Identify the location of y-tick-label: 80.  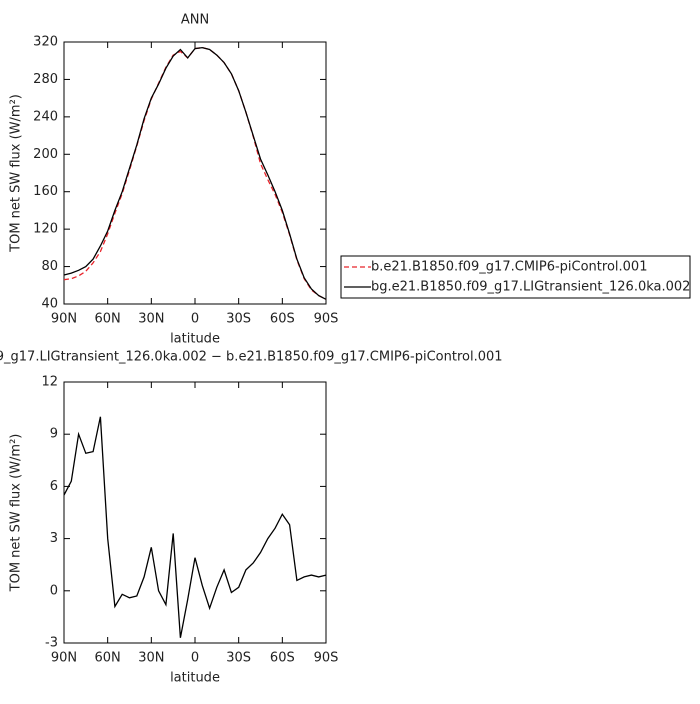
(49, 266).